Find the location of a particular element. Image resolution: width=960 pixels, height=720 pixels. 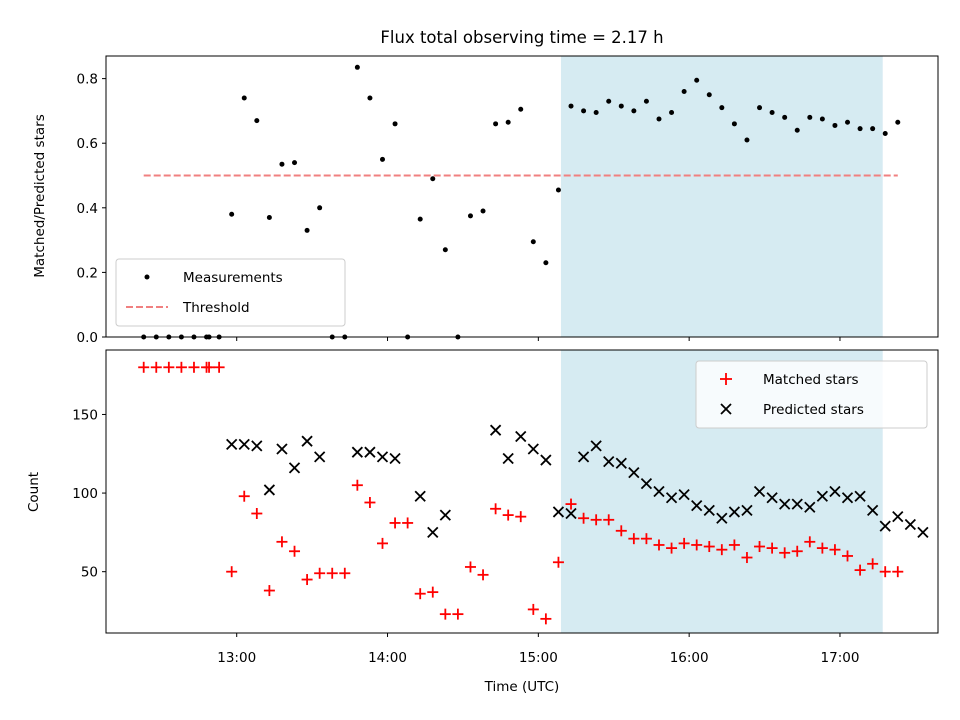

y-tick-label: 100 is located at coordinates (85, 494).